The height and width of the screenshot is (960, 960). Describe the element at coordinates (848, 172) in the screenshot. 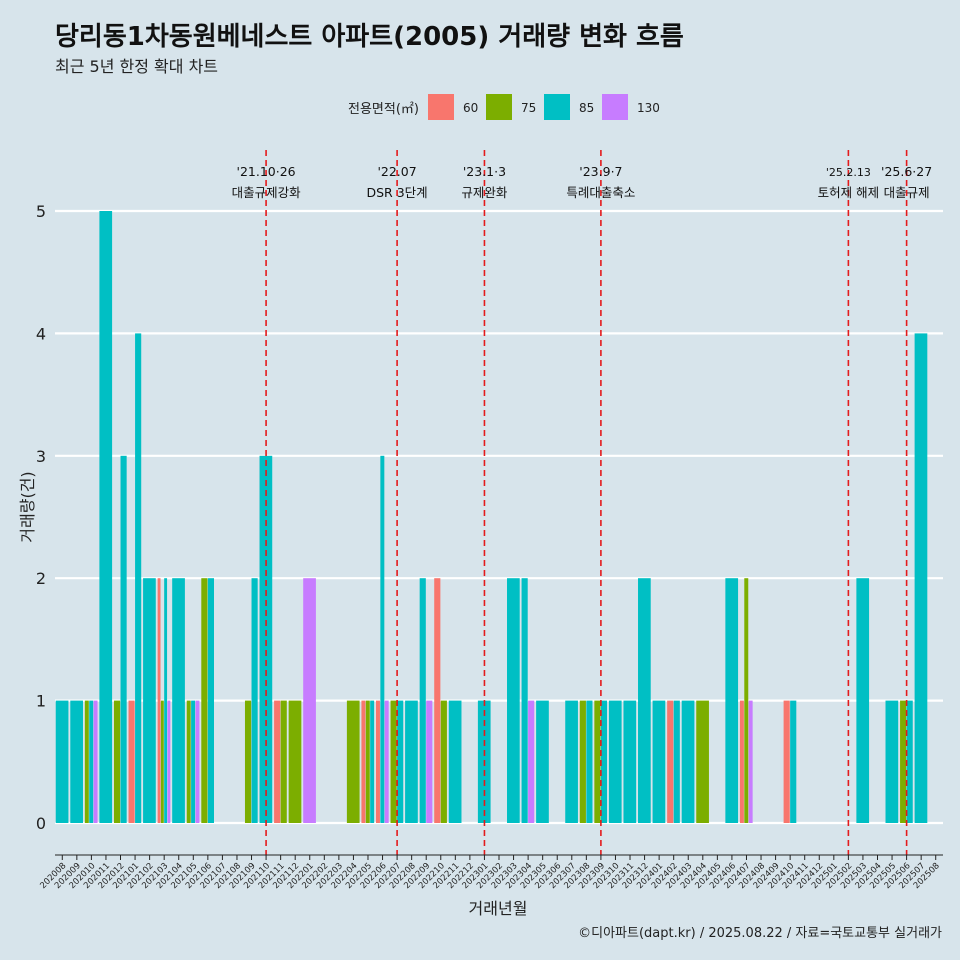

I see `event-date: '25.2.13` at that location.